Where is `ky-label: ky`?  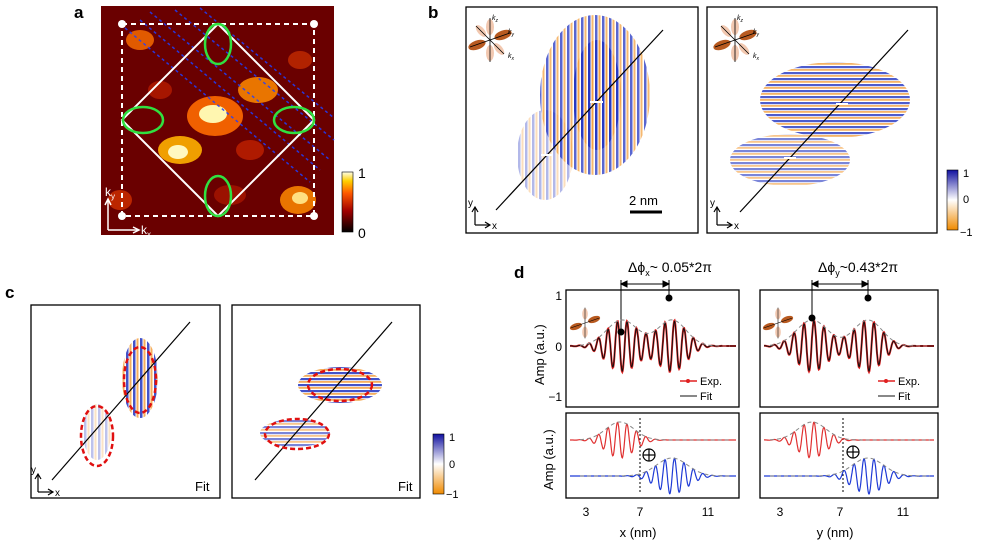
ky-label: ky is located at coordinates (110, 193).